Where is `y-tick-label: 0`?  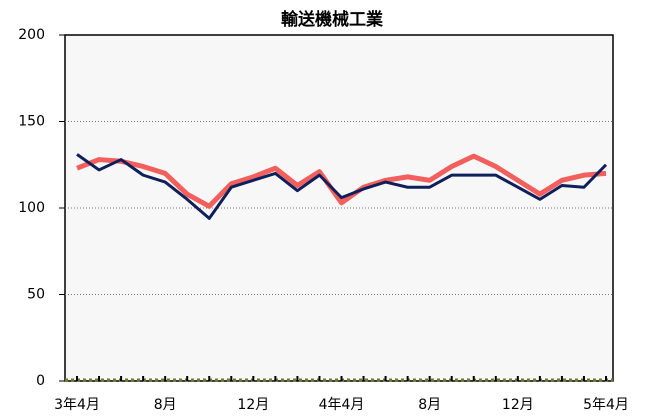 y-tick-label: 0 is located at coordinates (40, 381).